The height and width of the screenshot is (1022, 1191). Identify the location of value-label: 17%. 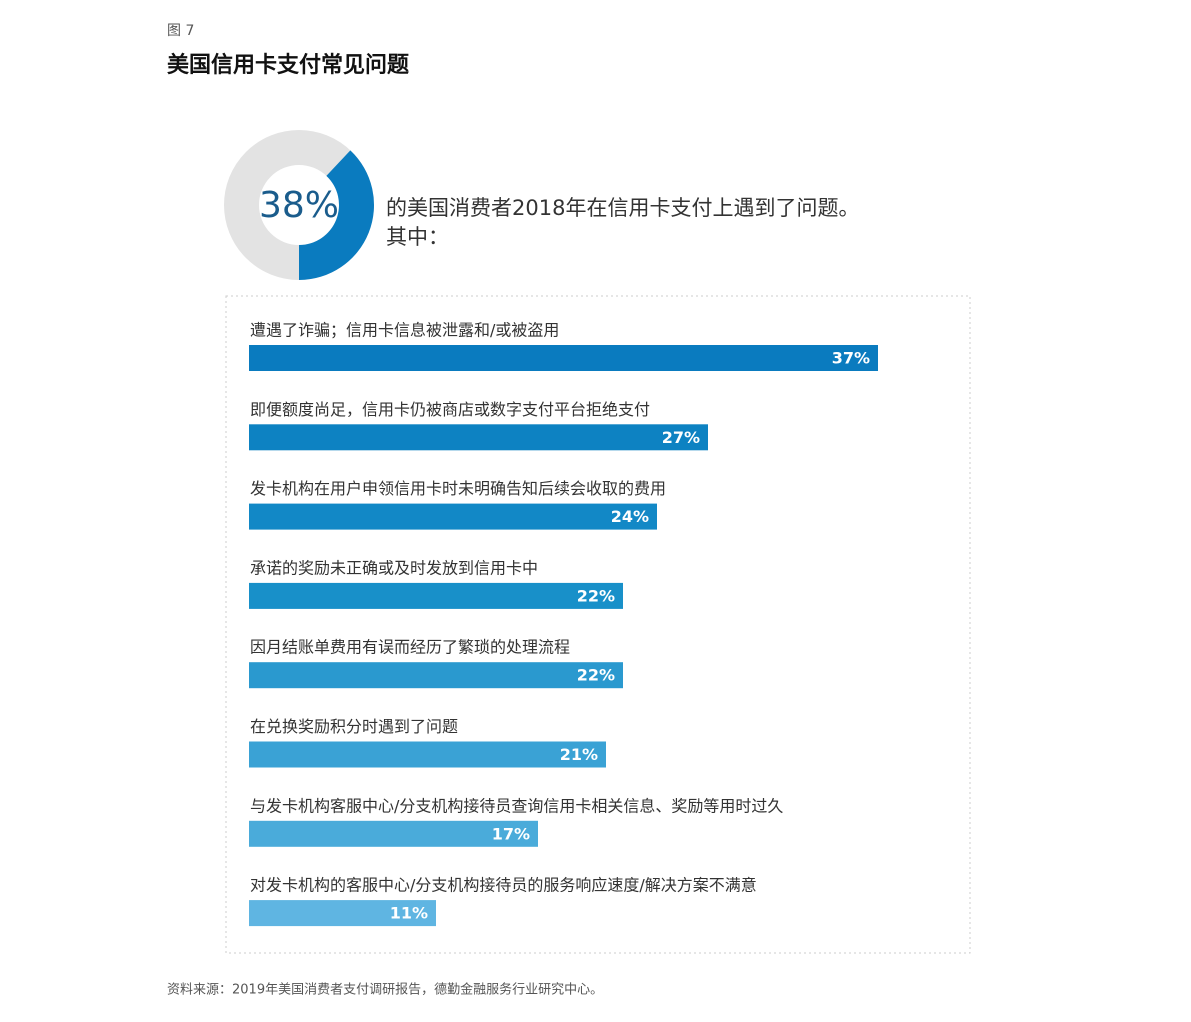
(511, 833).